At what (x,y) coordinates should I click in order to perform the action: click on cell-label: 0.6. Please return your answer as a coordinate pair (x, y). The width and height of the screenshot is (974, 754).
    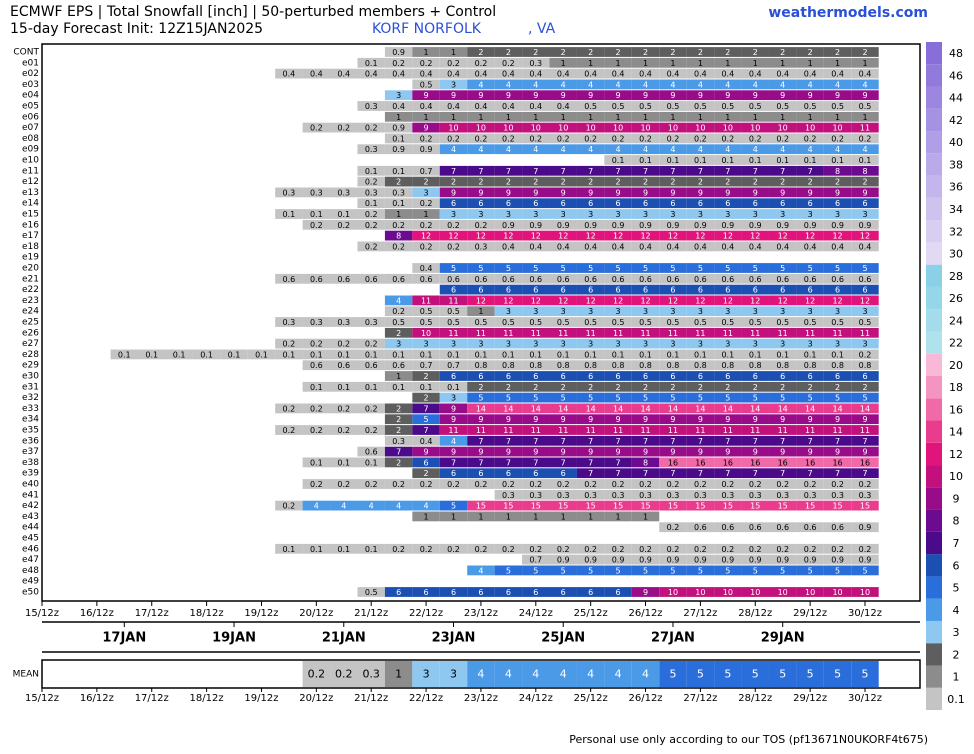
    Looking at the image, I should click on (782, 279).